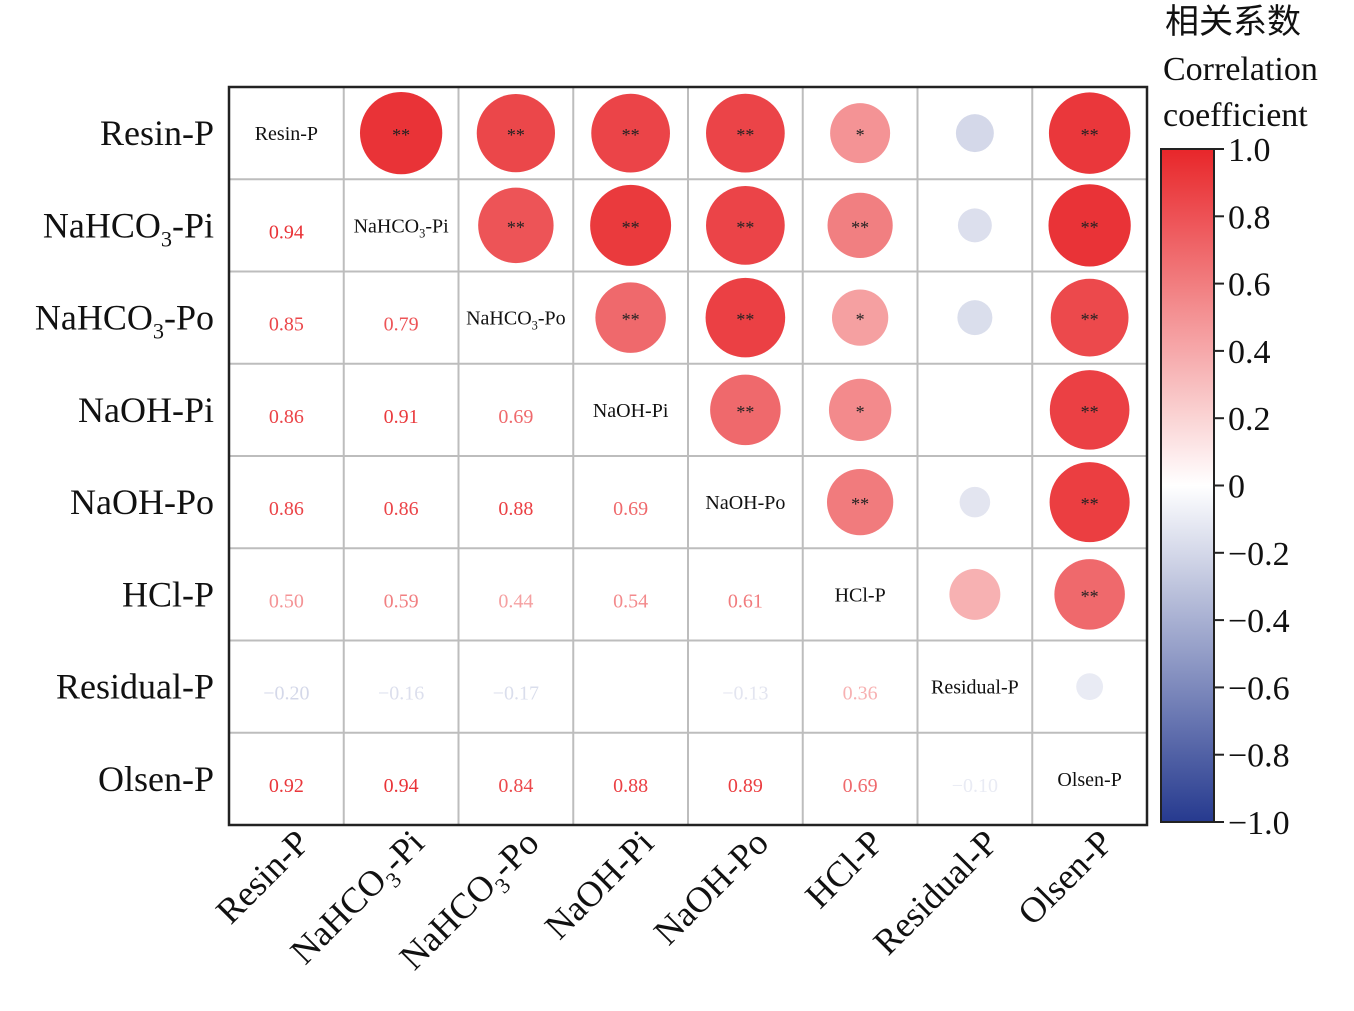 This screenshot has width=1354, height=1011. Describe the element at coordinates (745, 786) in the screenshot. I see `correlation-value: 0.89` at that location.